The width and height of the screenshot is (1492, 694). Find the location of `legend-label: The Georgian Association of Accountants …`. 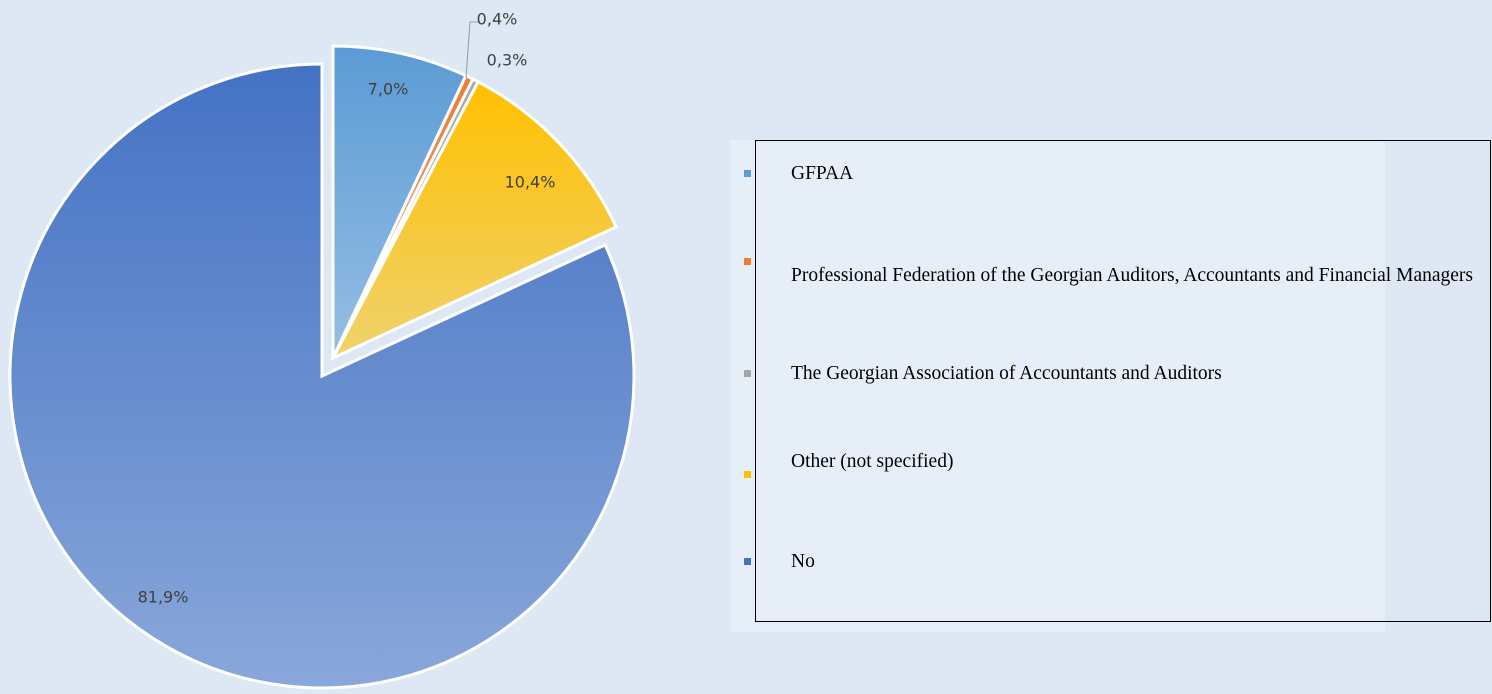

legend-label: The Georgian Association of Accountants … is located at coordinates (1006, 373).